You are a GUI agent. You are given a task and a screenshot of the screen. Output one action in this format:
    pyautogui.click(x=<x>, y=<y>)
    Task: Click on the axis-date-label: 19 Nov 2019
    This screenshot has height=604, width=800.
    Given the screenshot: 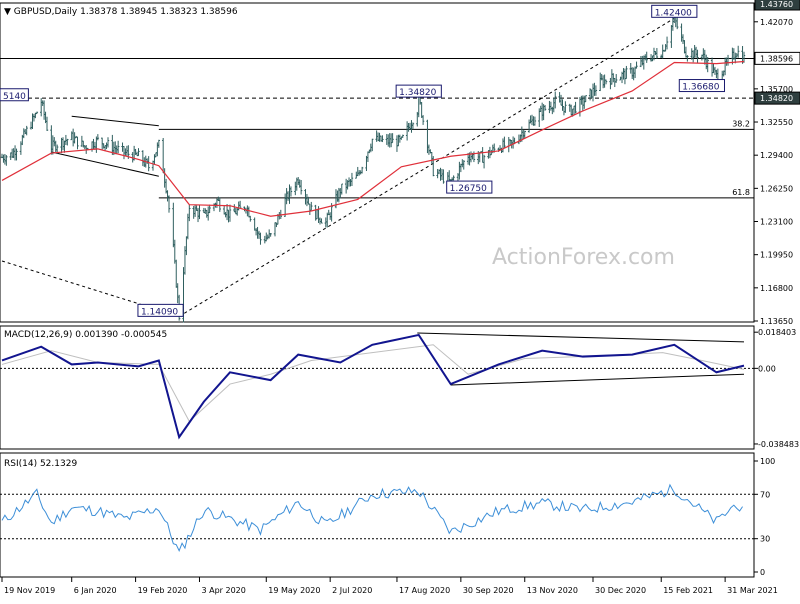 What is the action you would take?
    pyautogui.click(x=29, y=590)
    